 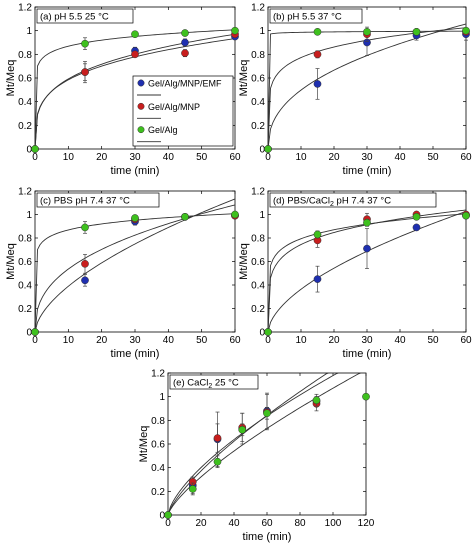 What do you see at coordinates (366, 523) in the screenshot?
I see `x-tick-label: 120` at bounding box center [366, 523].